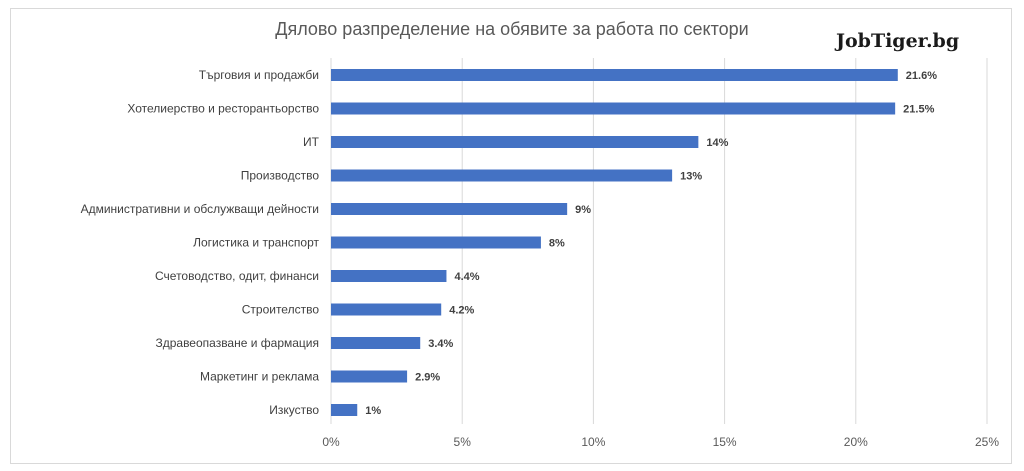  I want to click on data-label: 3.4%, so click(440, 344).